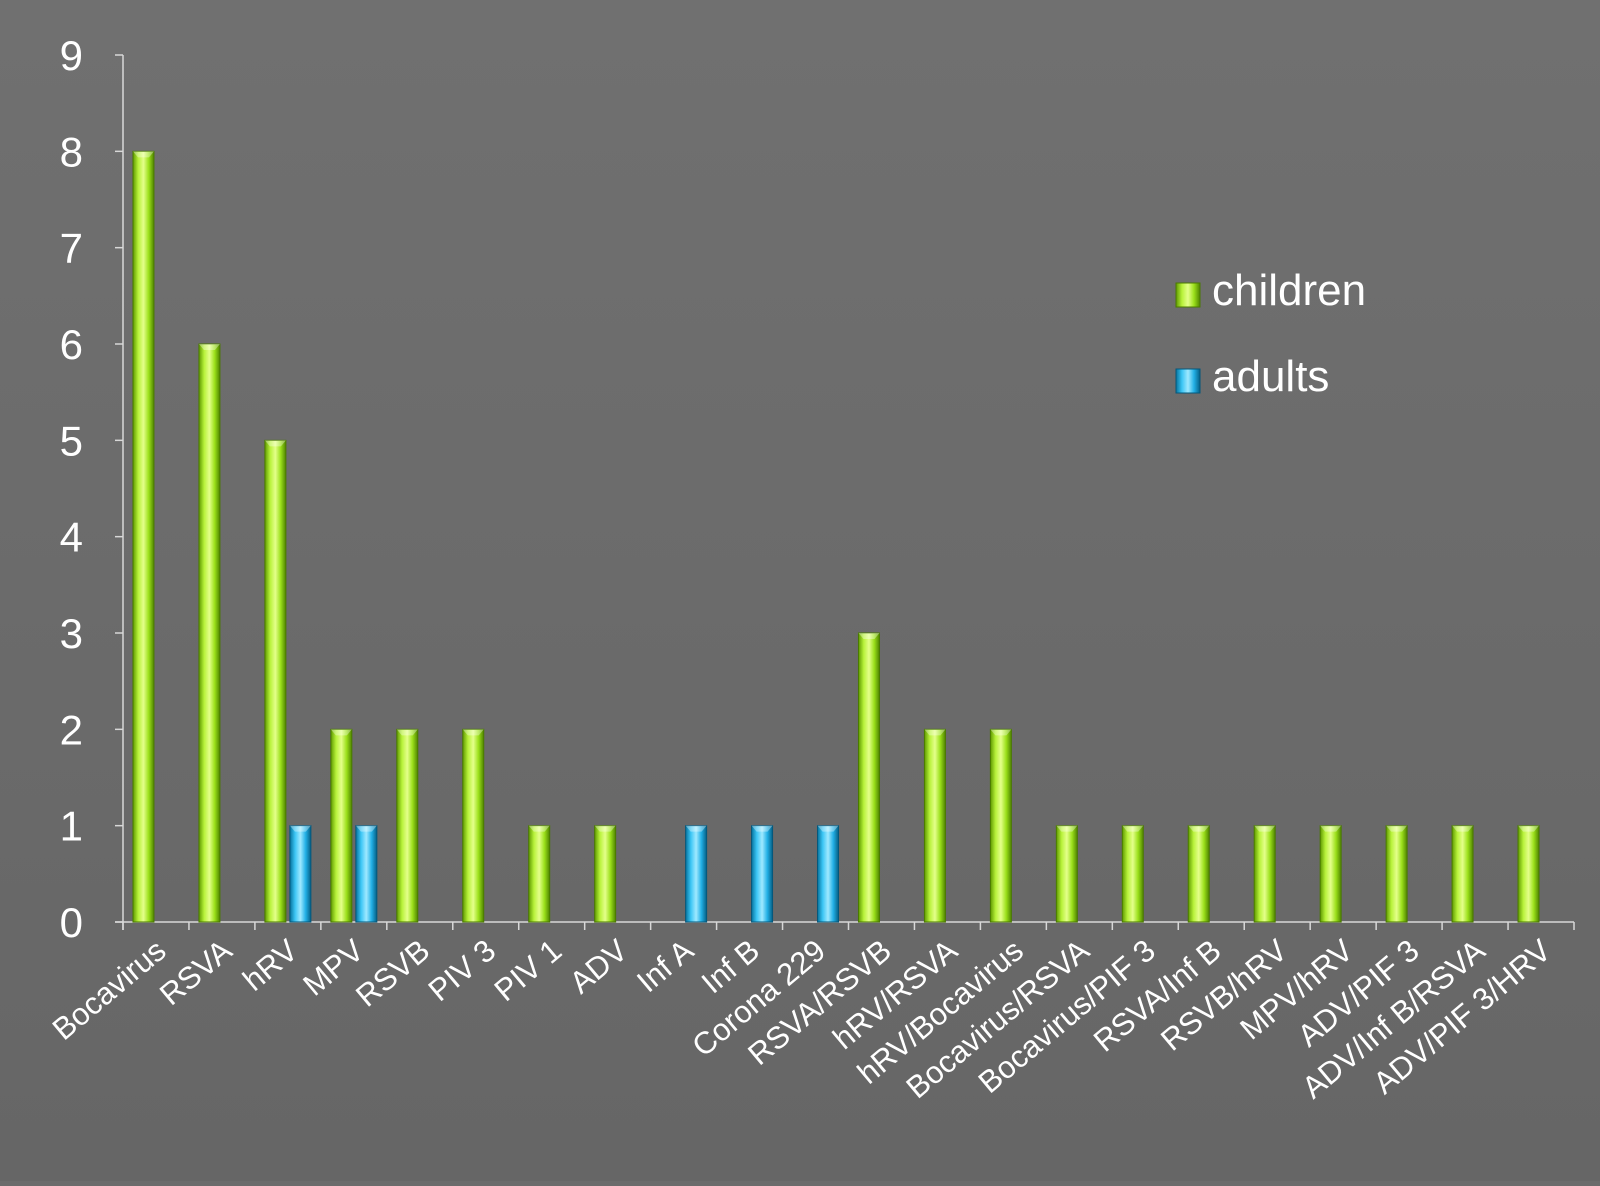 This screenshot has height=1186, width=1600. I want to click on x-tick-label: ADV, so click(599, 966).